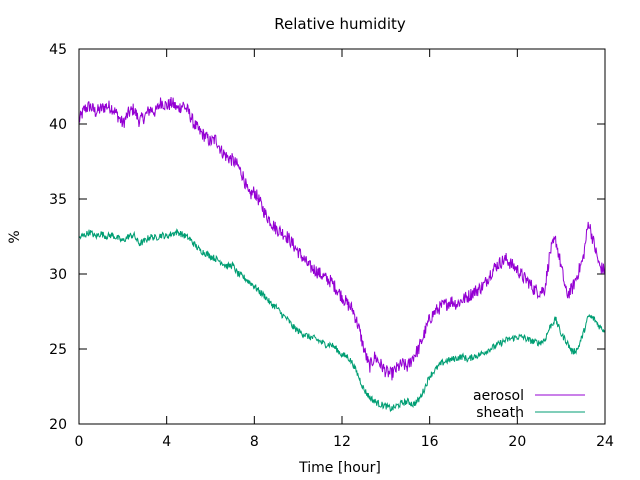 This screenshot has width=640, height=480. I want to click on x-tick-label: 24, so click(605, 442).